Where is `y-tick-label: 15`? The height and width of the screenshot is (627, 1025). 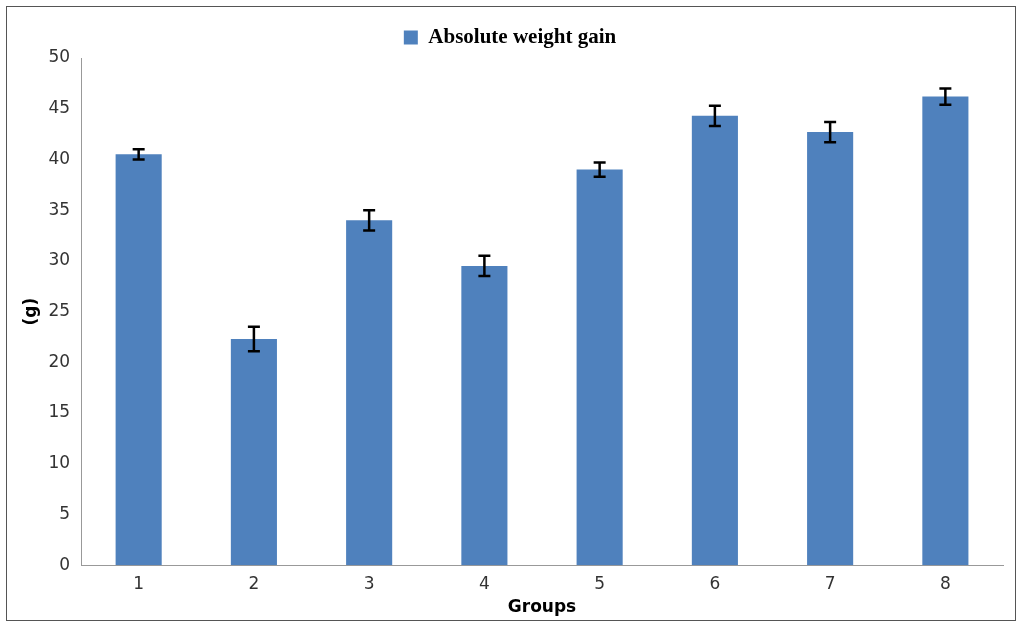
y-tick-label: 15 is located at coordinates (59, 411).